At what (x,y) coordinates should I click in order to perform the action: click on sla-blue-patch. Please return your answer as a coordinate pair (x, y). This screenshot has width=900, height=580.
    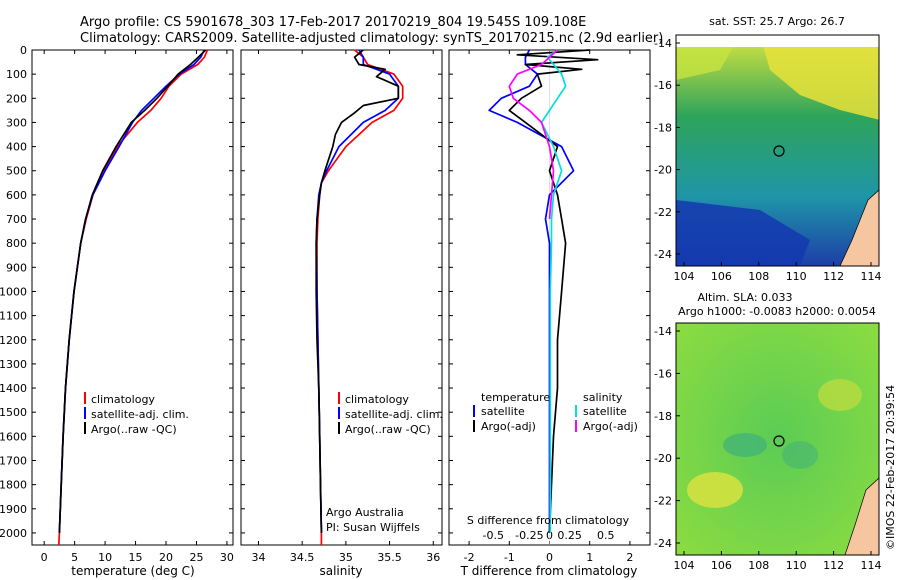
    Looking at the image, I should click on (745, 445).